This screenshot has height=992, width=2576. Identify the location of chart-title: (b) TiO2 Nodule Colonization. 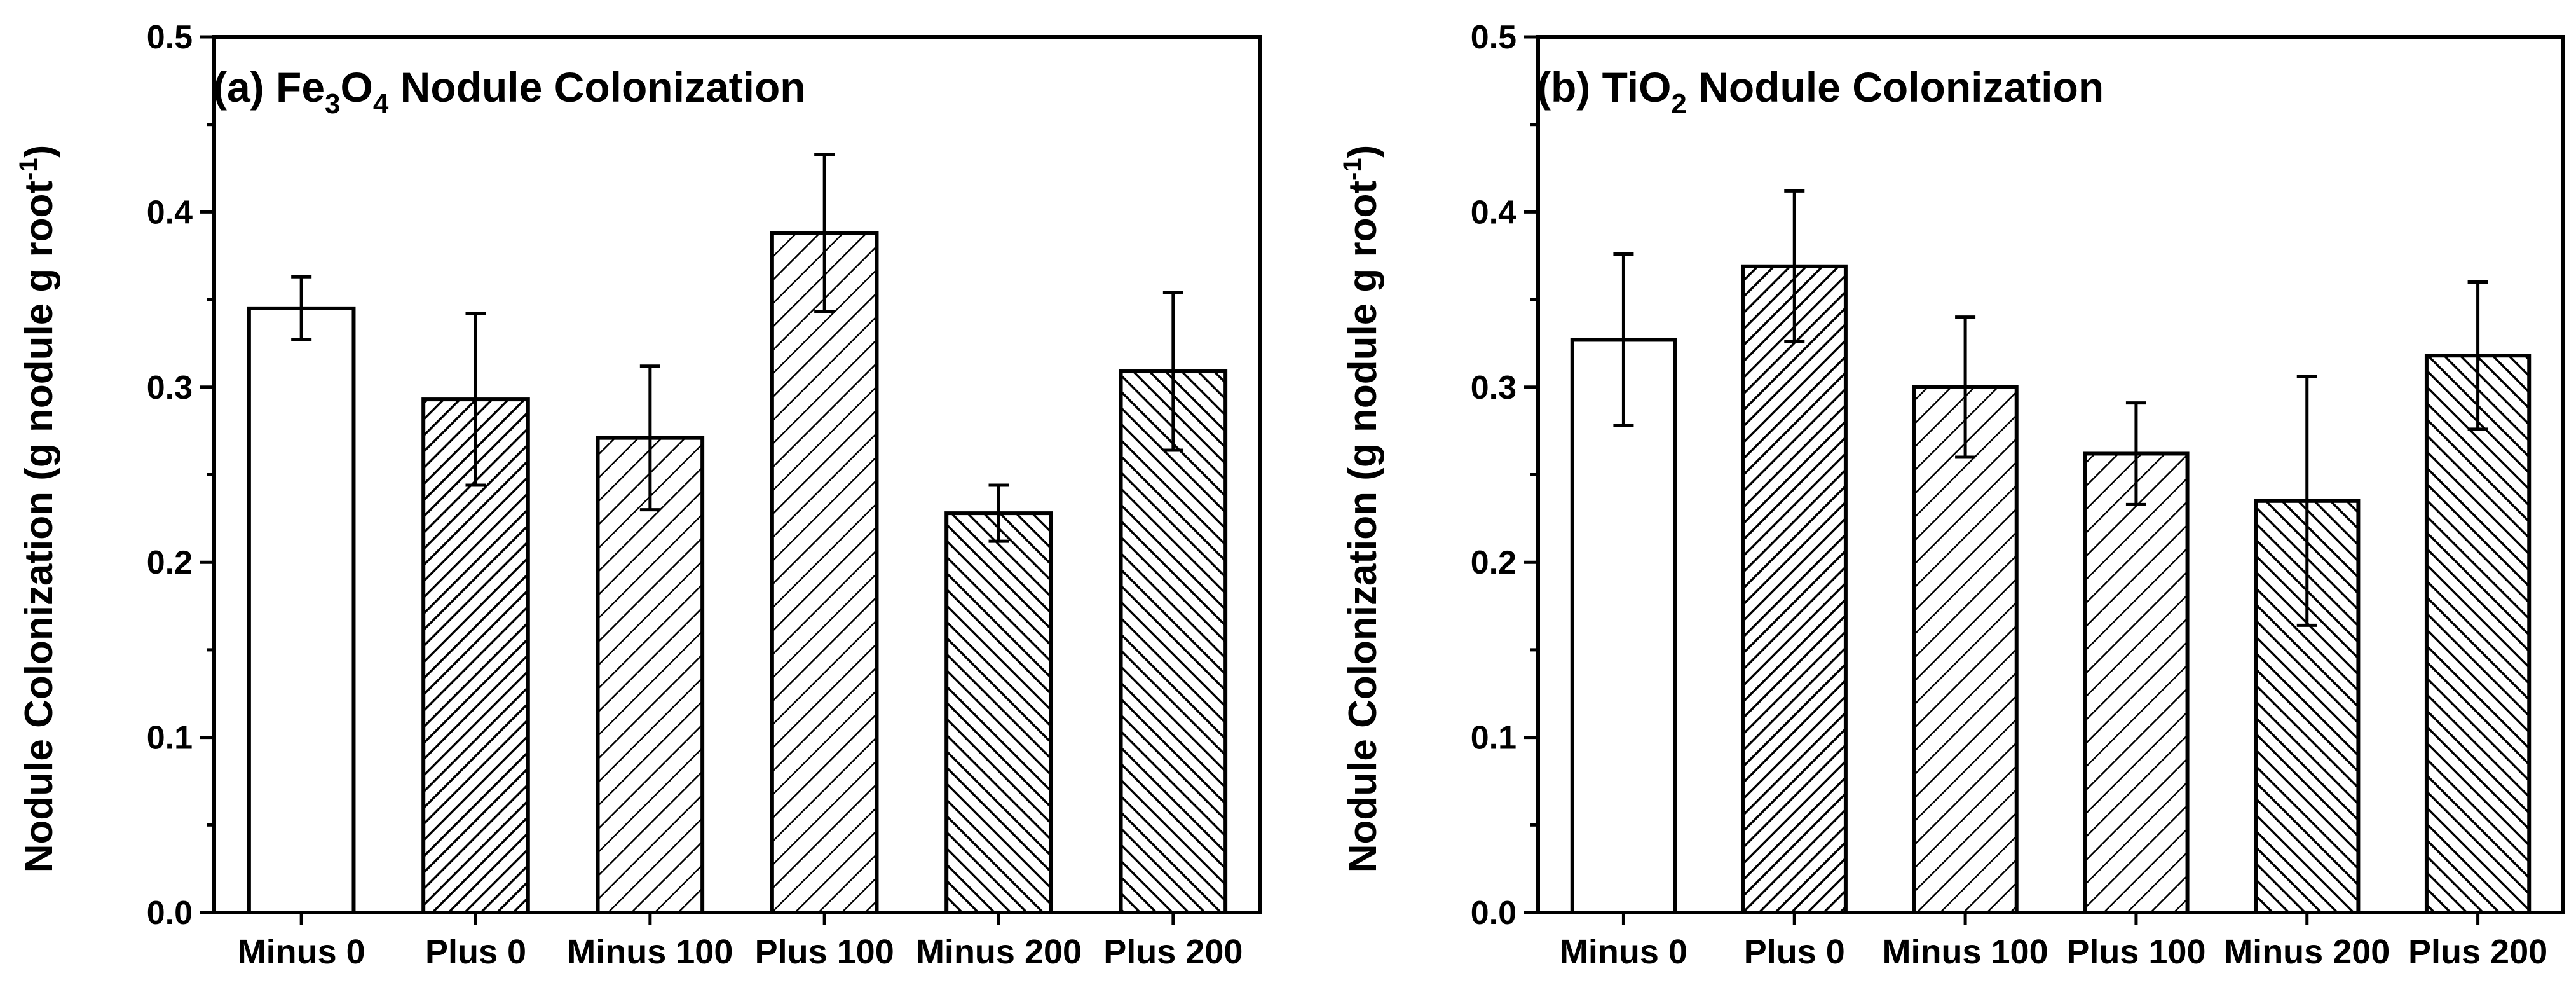
(1820, 92).